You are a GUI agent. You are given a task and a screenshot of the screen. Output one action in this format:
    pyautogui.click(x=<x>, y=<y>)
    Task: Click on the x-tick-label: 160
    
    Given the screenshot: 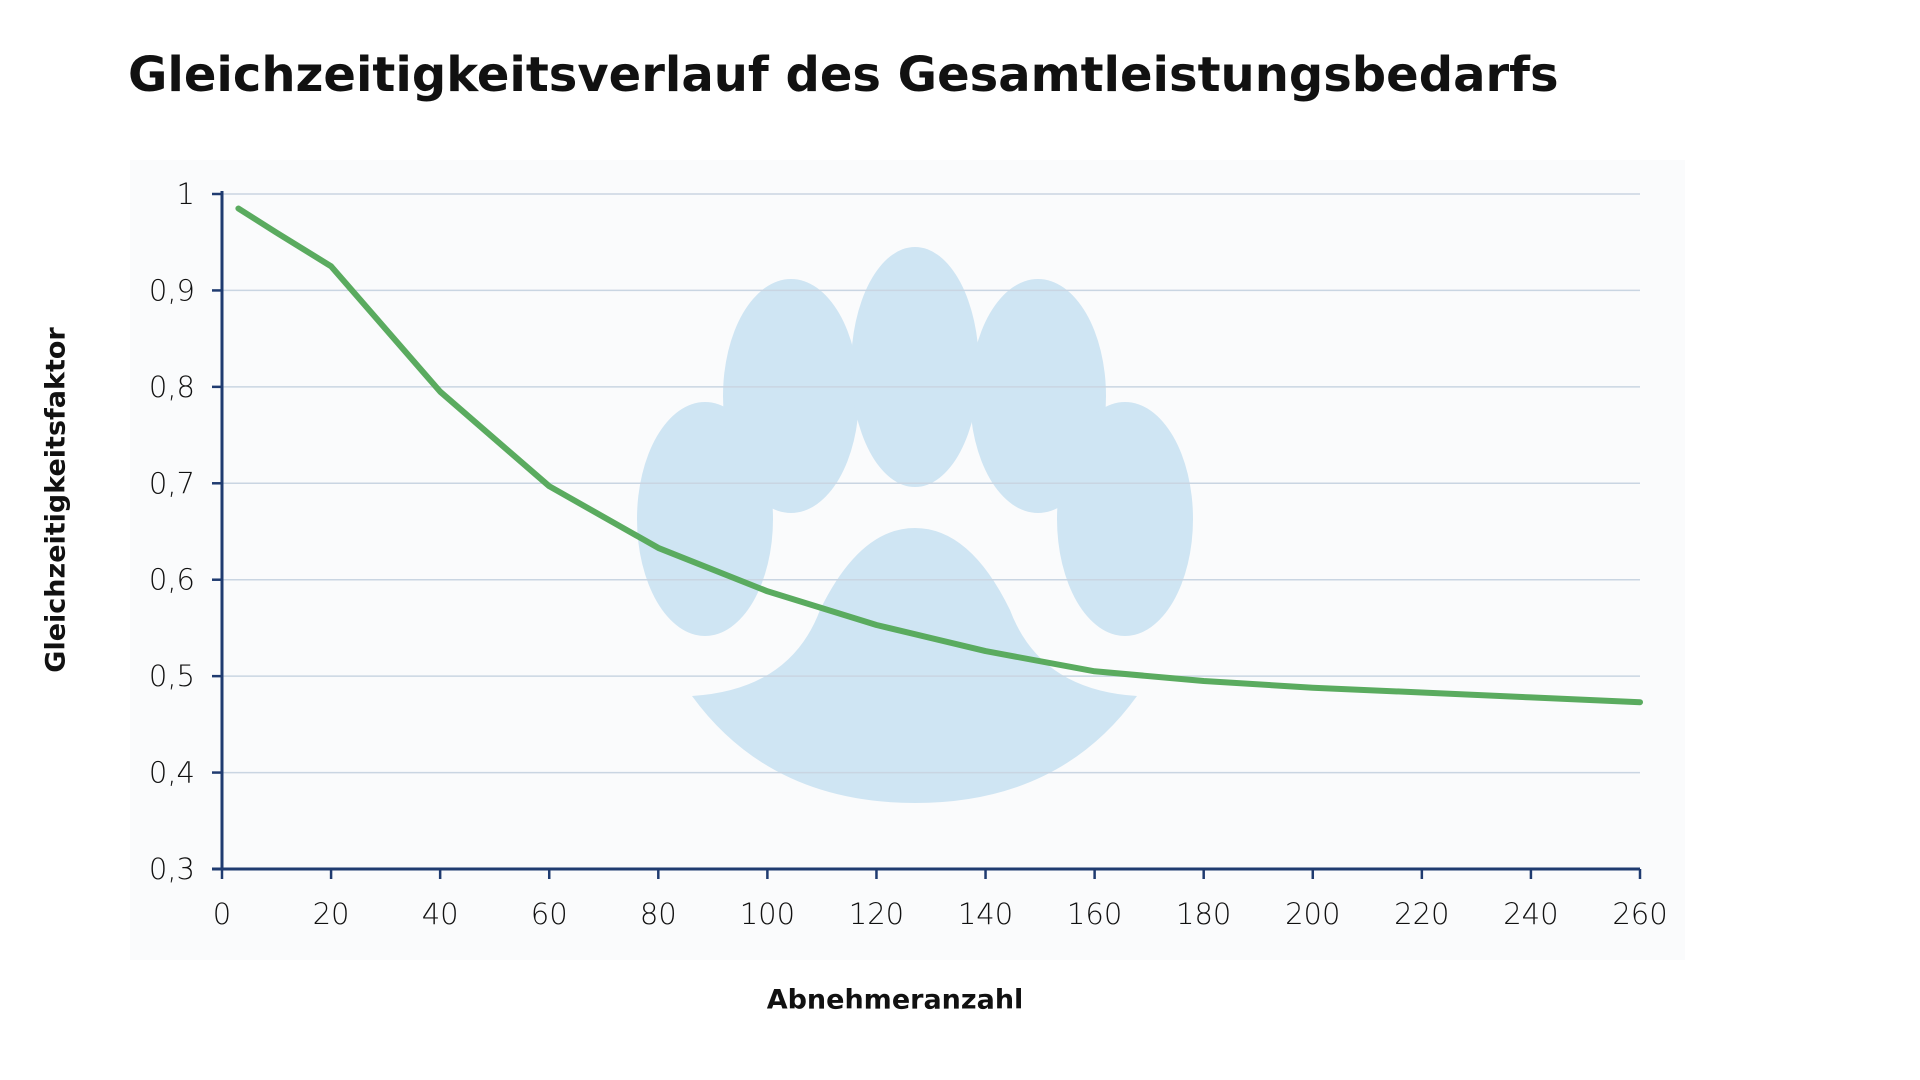 What is the action you would take?
    pyautogui.click(x=1094, y=914)
    